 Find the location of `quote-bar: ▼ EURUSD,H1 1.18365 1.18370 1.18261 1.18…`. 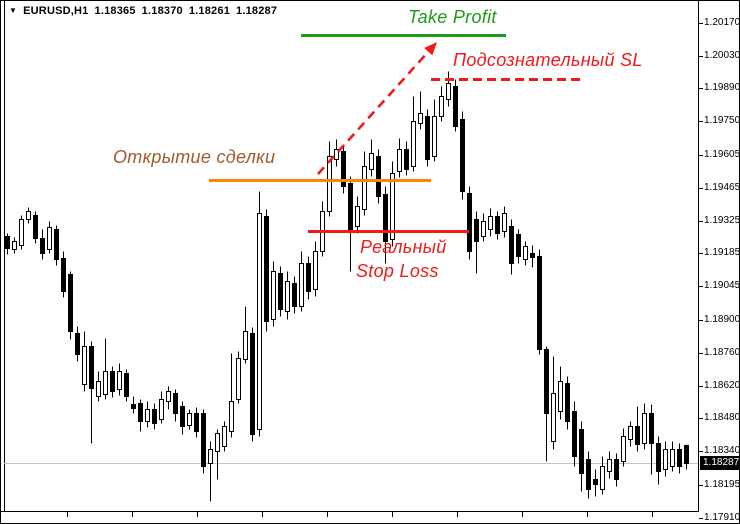

quote-bar: ▼ EURUSD,H1 1.18365 1.18370 1.18261 1.18… is located at coordinates (143, 11).